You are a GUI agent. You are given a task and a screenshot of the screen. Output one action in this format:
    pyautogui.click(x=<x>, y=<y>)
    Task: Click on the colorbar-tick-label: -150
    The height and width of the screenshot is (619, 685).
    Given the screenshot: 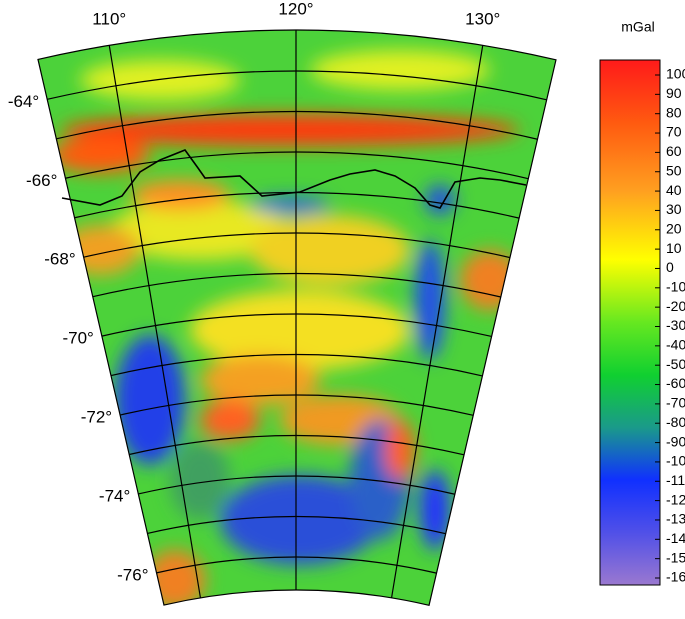 What is the action you would take?
    pyautogui.click(x=675, y=557)
    